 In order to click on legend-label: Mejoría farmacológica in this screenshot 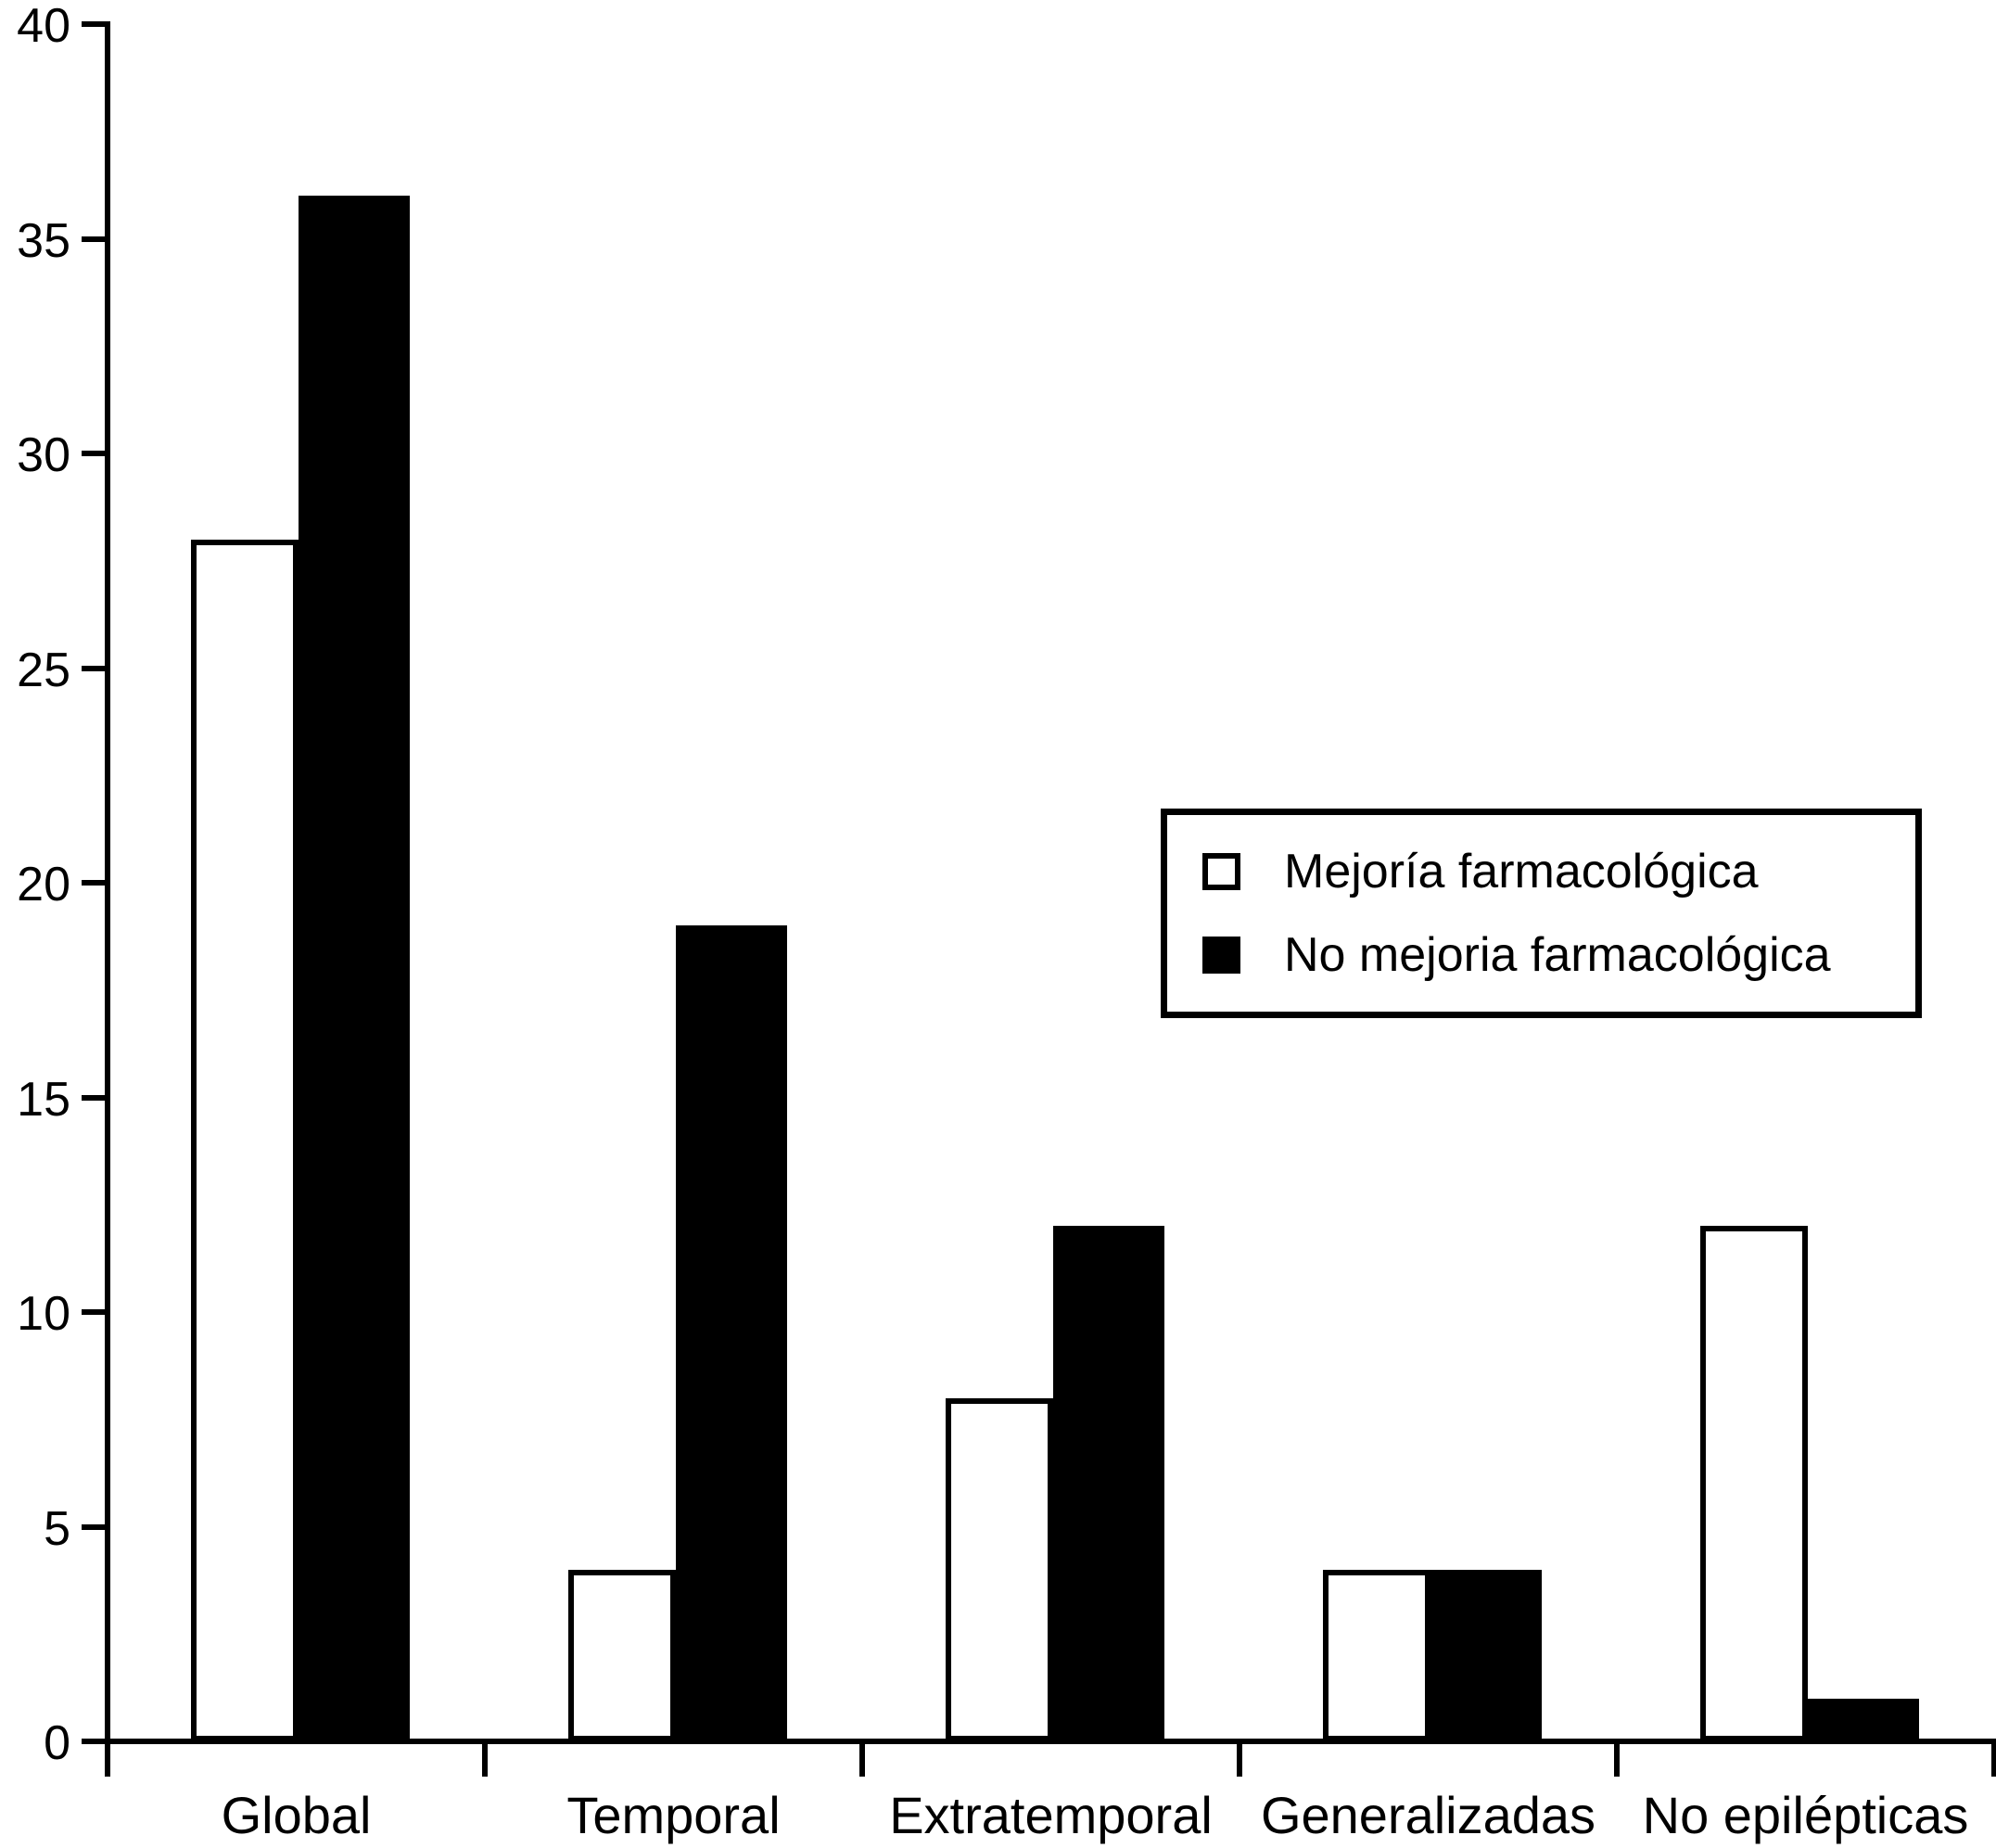, I will do `click(1521, 872)`.